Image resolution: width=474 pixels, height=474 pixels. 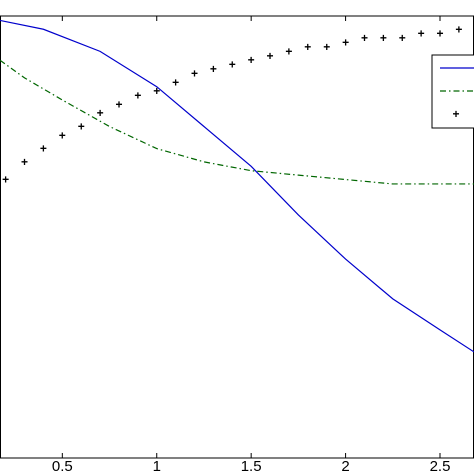 I want to click on x-tick-label: 2, so click(x=345, y=466).